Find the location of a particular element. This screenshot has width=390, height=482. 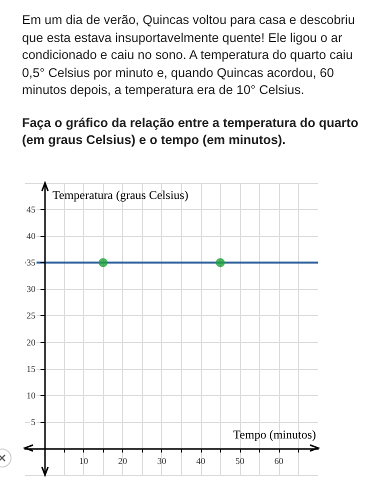

x-tick-label: 50 is located at coordinates (240, 461).